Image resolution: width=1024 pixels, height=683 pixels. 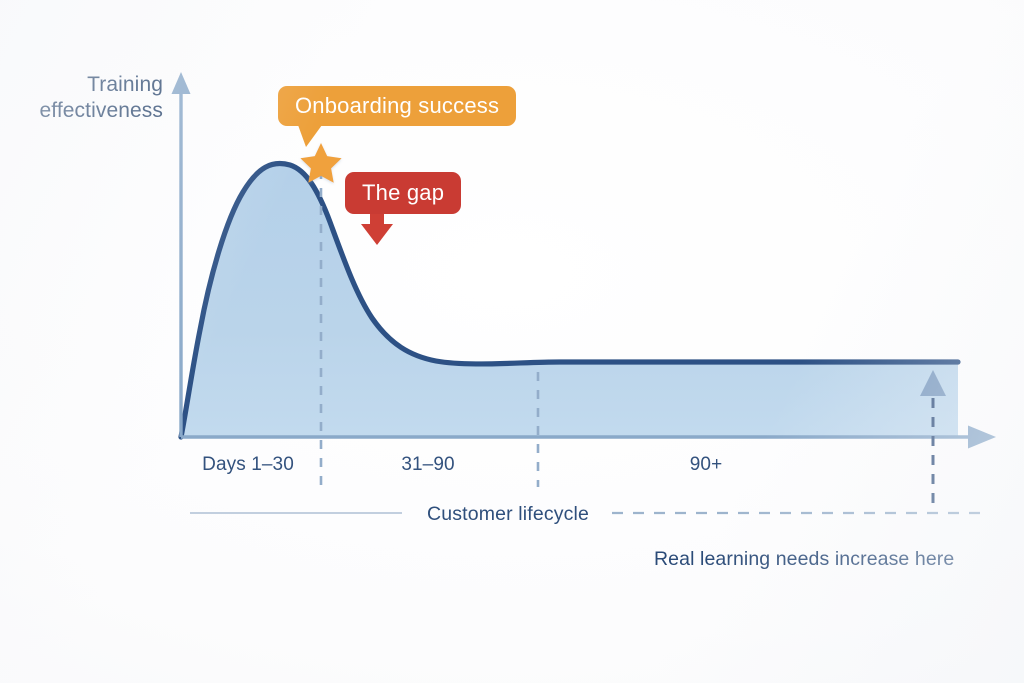 I want to click on x-axis, so click(x=588, y=437).